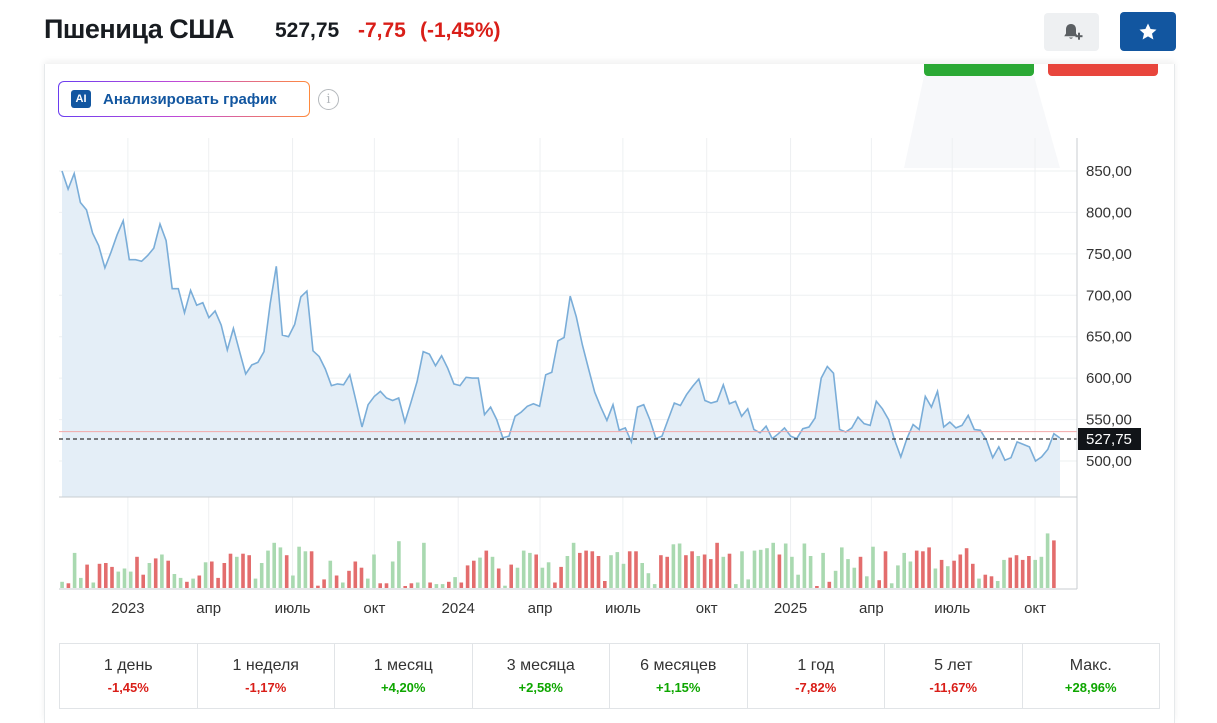 This screenshot has height=723, width=1217. I want to click on volume-bars, so click(558, 560).